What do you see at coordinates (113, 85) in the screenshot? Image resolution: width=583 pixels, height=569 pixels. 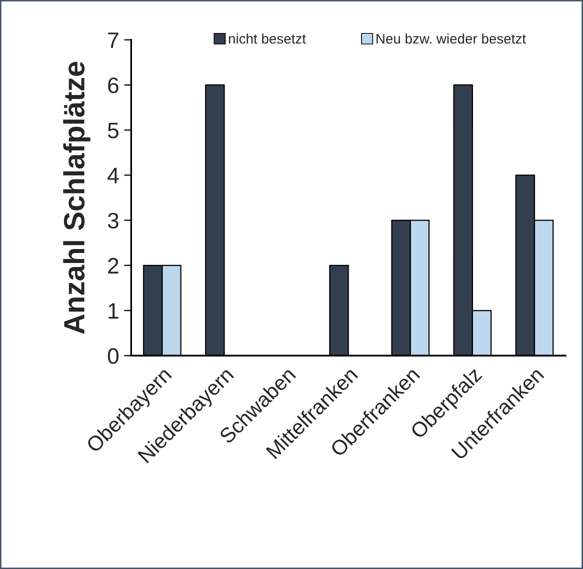 I see `y-tick-label: 6` at bounding box center [113, 85].